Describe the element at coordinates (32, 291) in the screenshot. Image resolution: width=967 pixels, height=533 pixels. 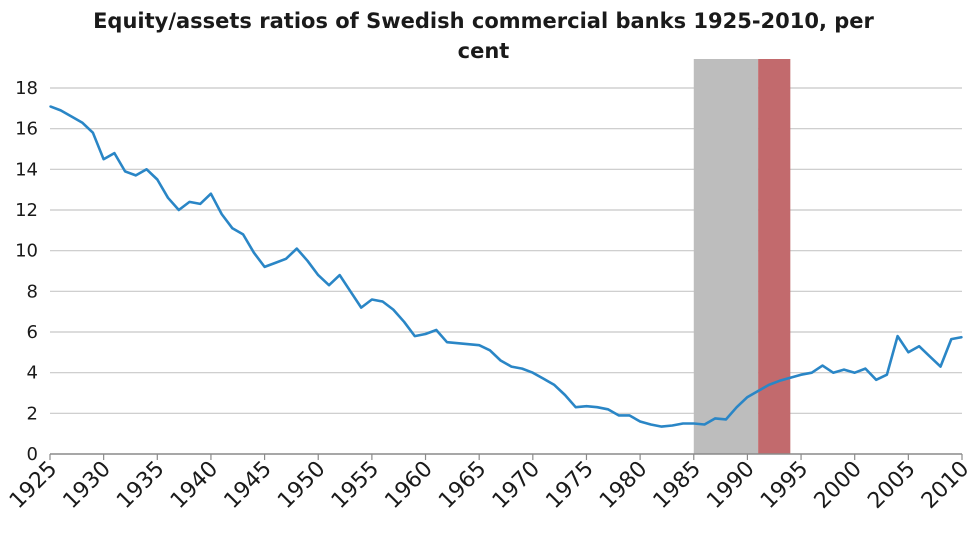
I see `y-tick-label: 8` at that location.